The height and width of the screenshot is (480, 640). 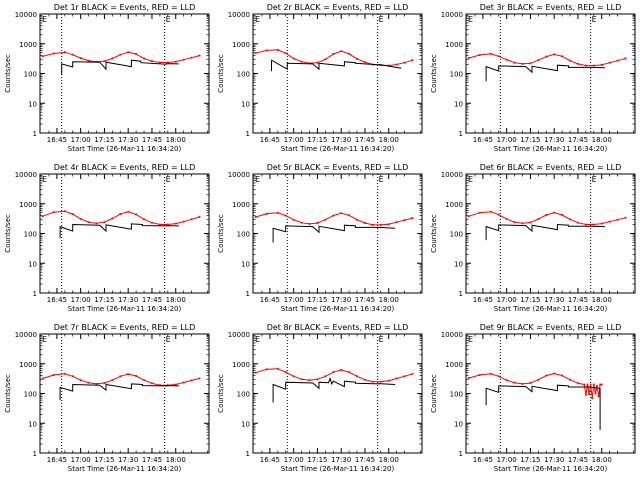 I want to click on x-axis-label: Start Time (26-Mar-11 16:34:20), so click(x=551, y=469).